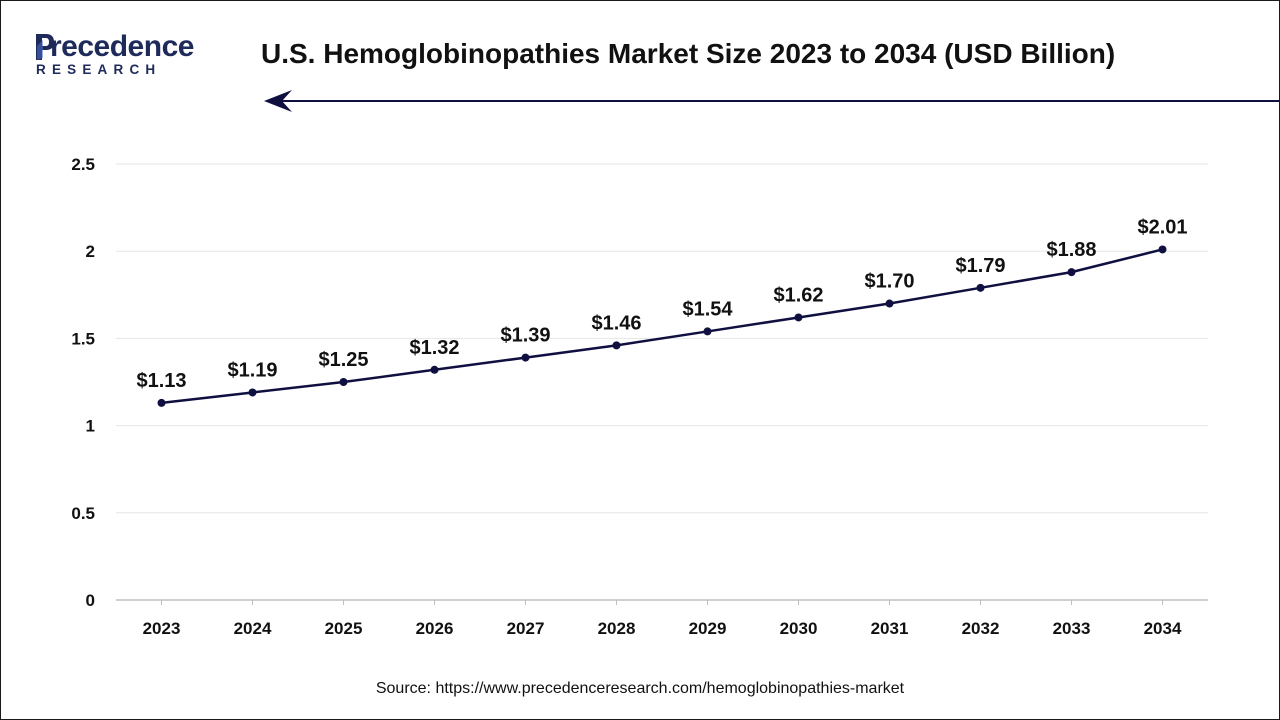 Image resolution: width=1280 pixels, height=720 pixels. I want to click on data-label: $1.88, so click(1071, 250).